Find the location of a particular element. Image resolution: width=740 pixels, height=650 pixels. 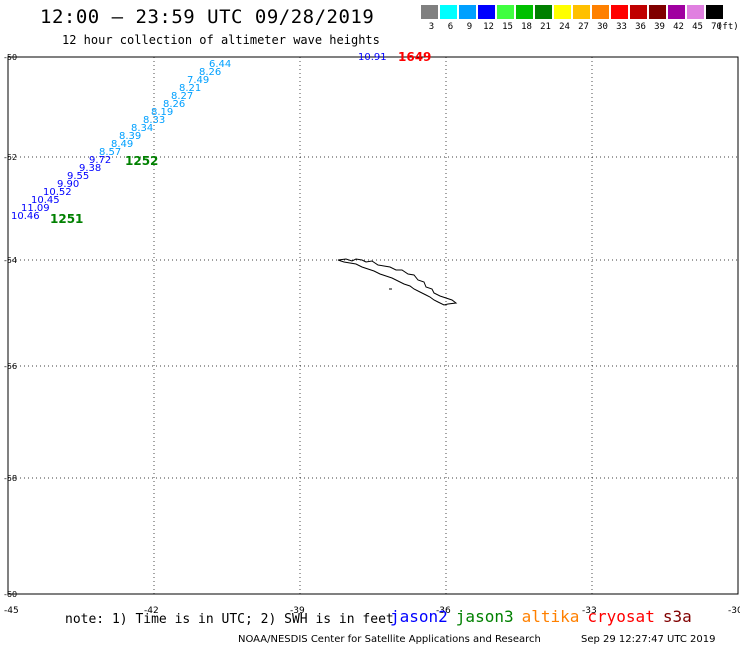

lat-tick-label: -52 is located at coordinates (10, 157).